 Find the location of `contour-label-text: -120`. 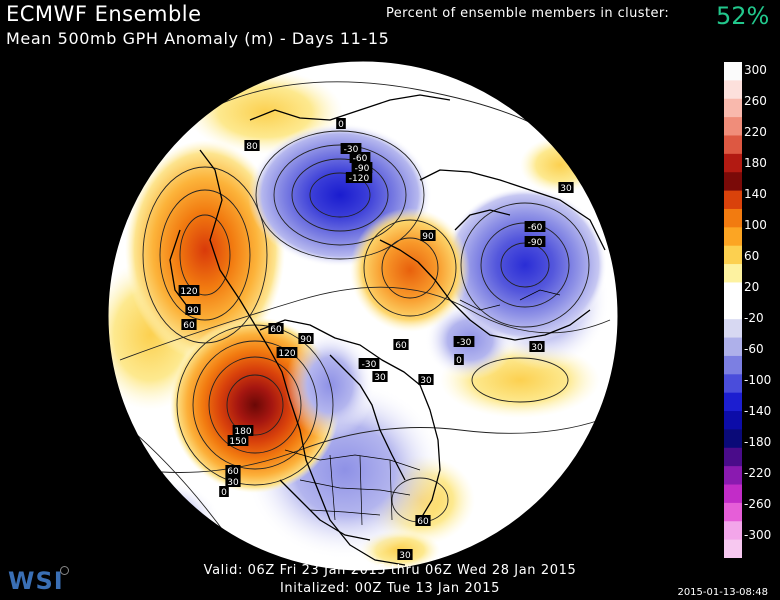

contour-label-text: -120 is located at coordinates (359, 179).